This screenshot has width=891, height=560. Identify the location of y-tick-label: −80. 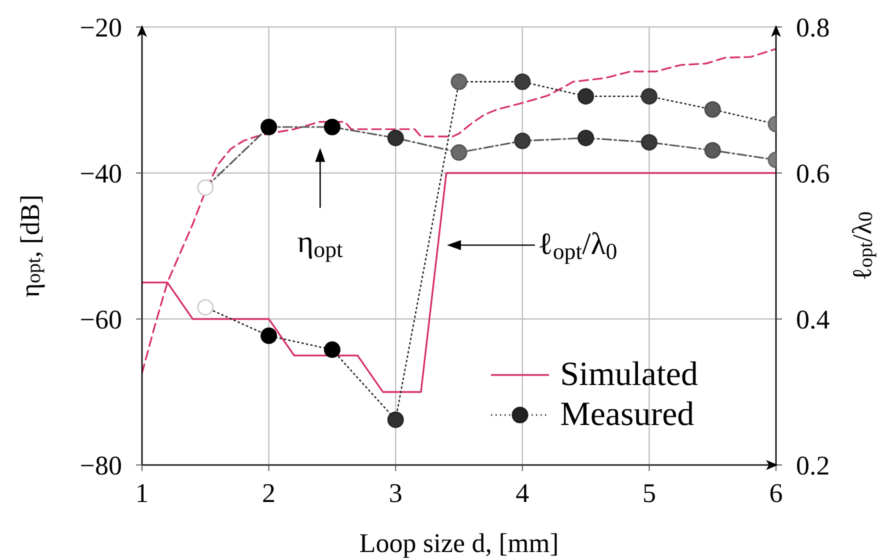
(101, 465).